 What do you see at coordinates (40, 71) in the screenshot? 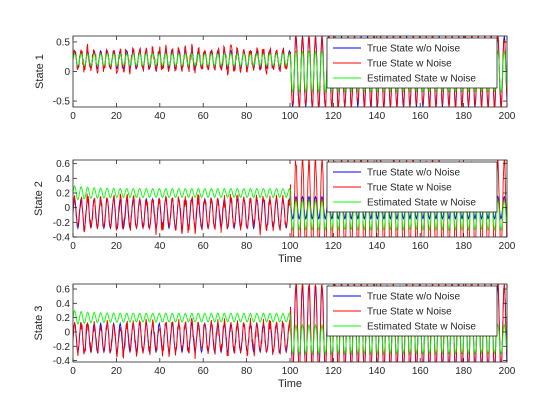
I see `y-axis-label: State 1` at bounding box center [40, 71].